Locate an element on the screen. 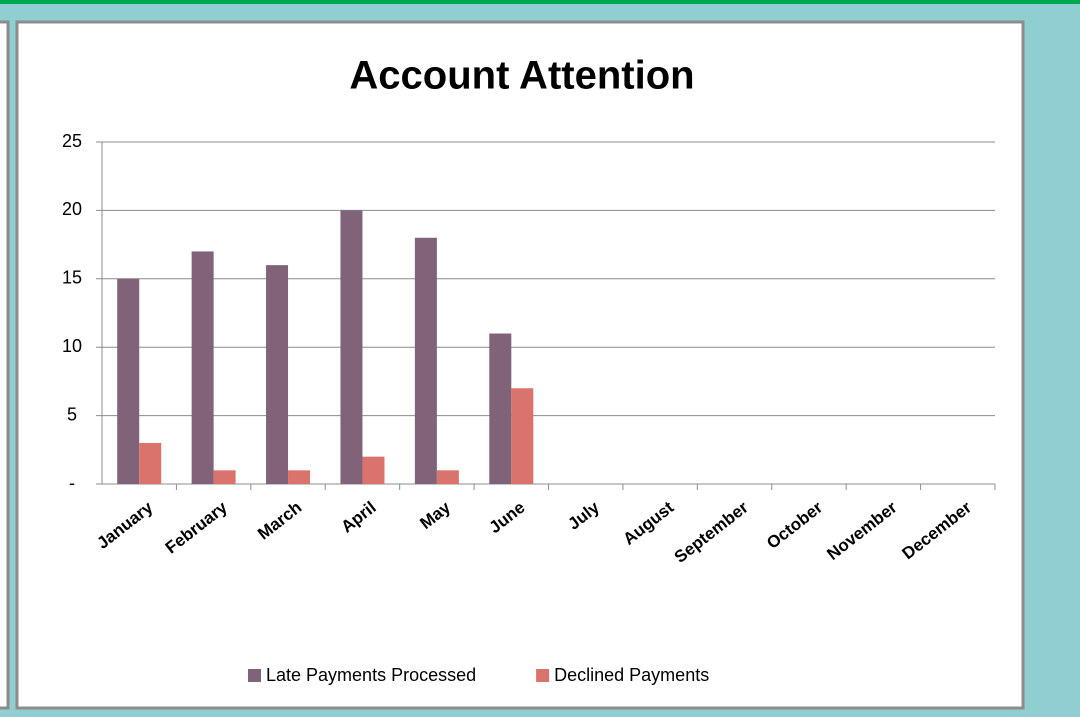  chart-title: Account Attention is located at coordinates (521, 76).